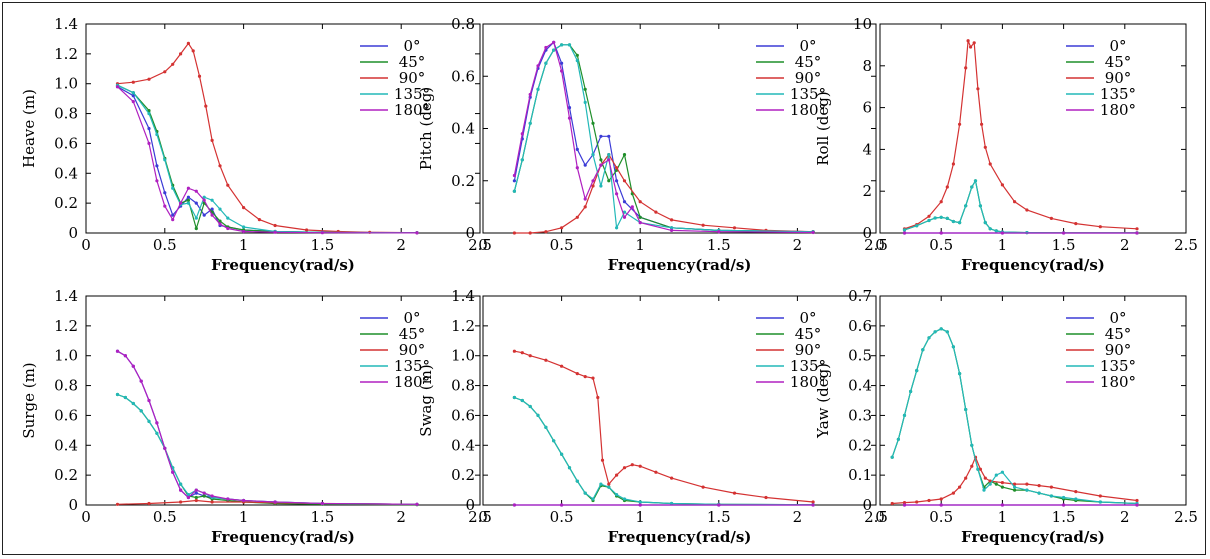 Image resolution: width=1210 pixels, height=559 pixels. Describe the element at coordinates (862, 24) in the screenshot. I see `y-tick-label: 10` at that location.